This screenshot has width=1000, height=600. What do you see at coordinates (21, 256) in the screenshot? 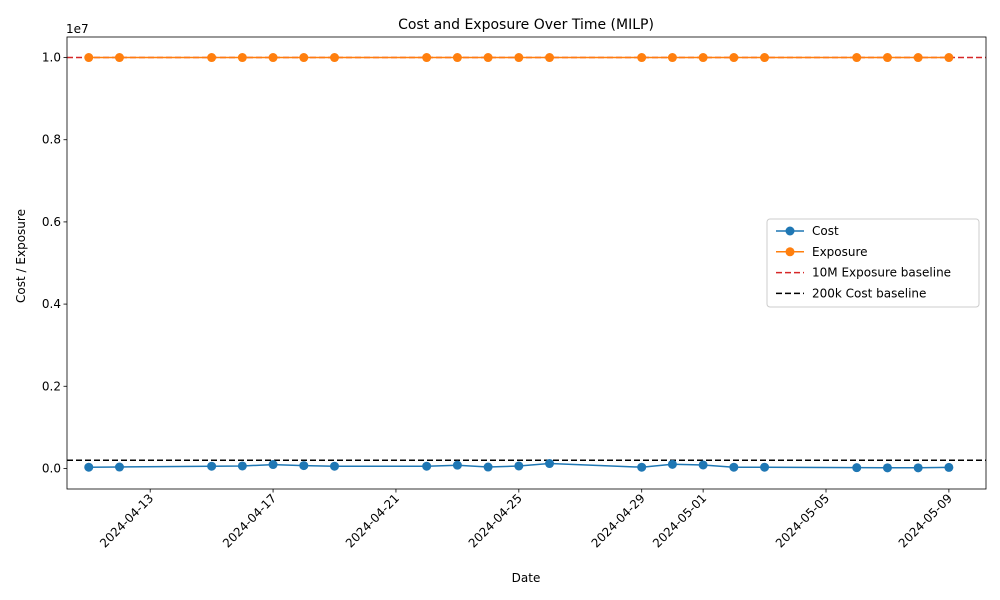
I see `y-axis-label: Cost / Exposure` at bounding box center [21, 256].